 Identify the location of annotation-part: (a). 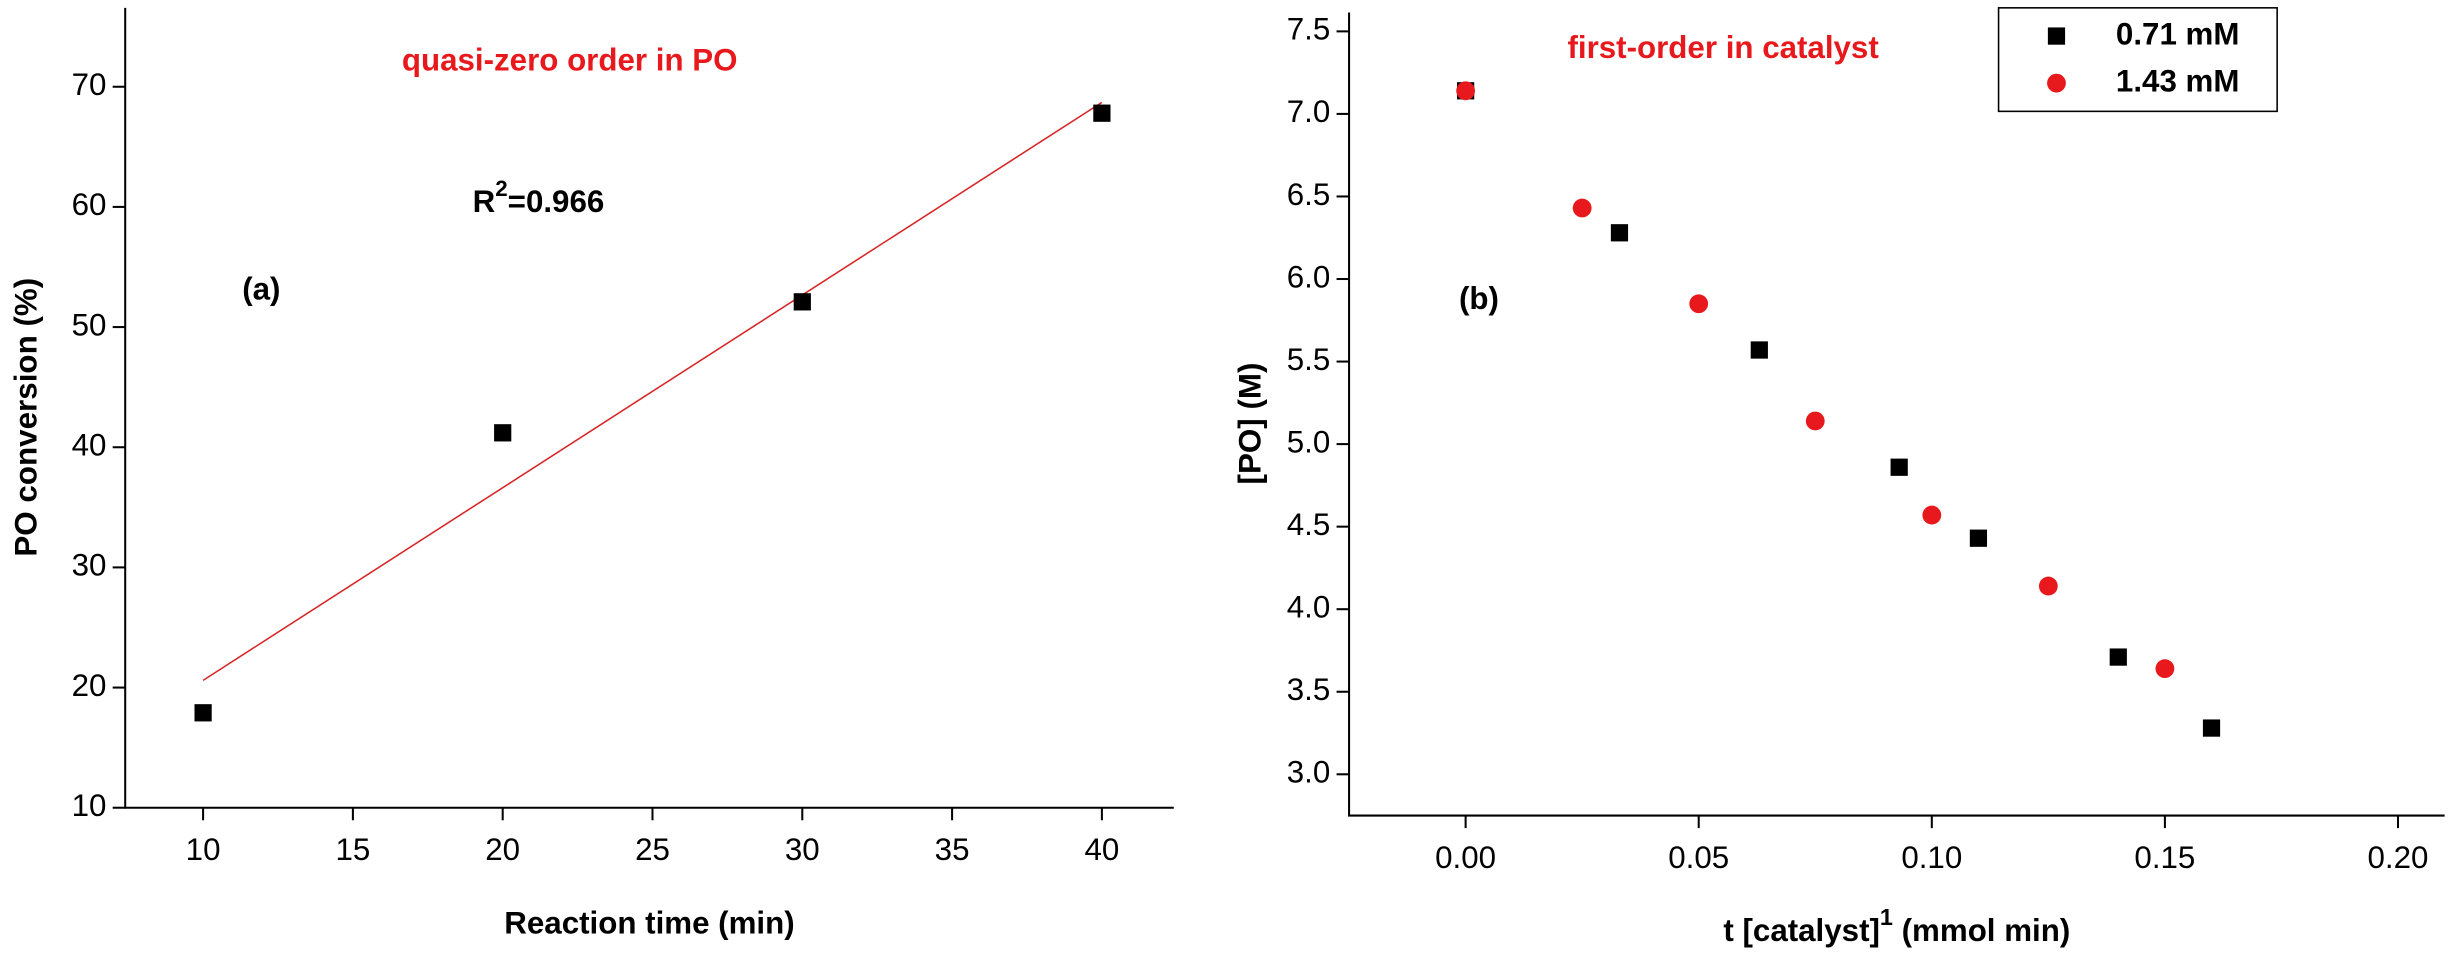
(261, 289).